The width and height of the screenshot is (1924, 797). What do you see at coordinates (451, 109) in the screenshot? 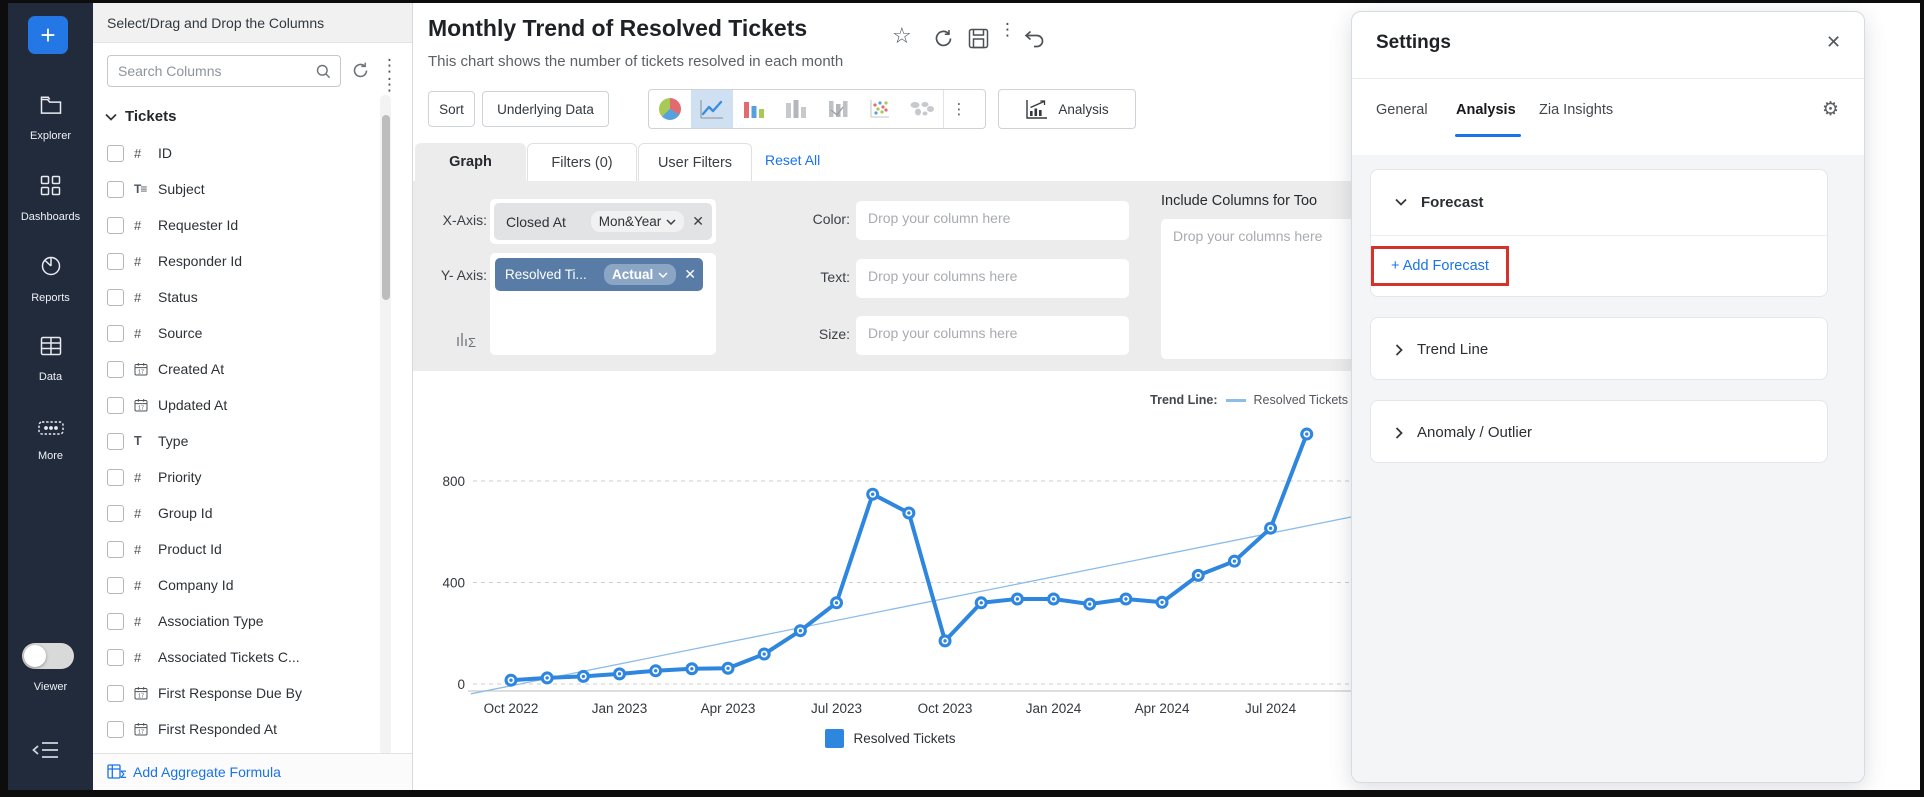
I see `sort-button: Sort` at bounding box center [451, 109].